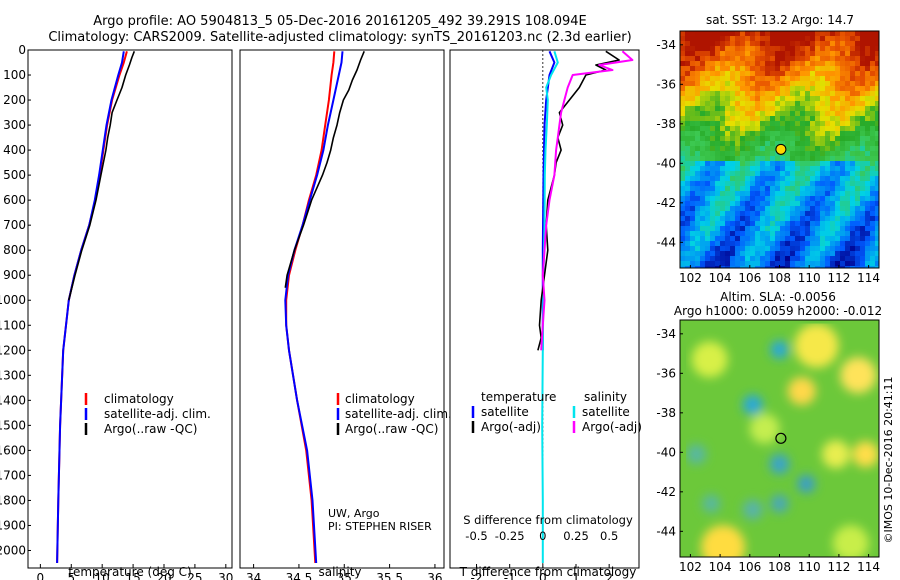 Image resolution: width=900 pixels, height=580 pixels. I want to click on depth-tick-label: 500, so click(14, 175).